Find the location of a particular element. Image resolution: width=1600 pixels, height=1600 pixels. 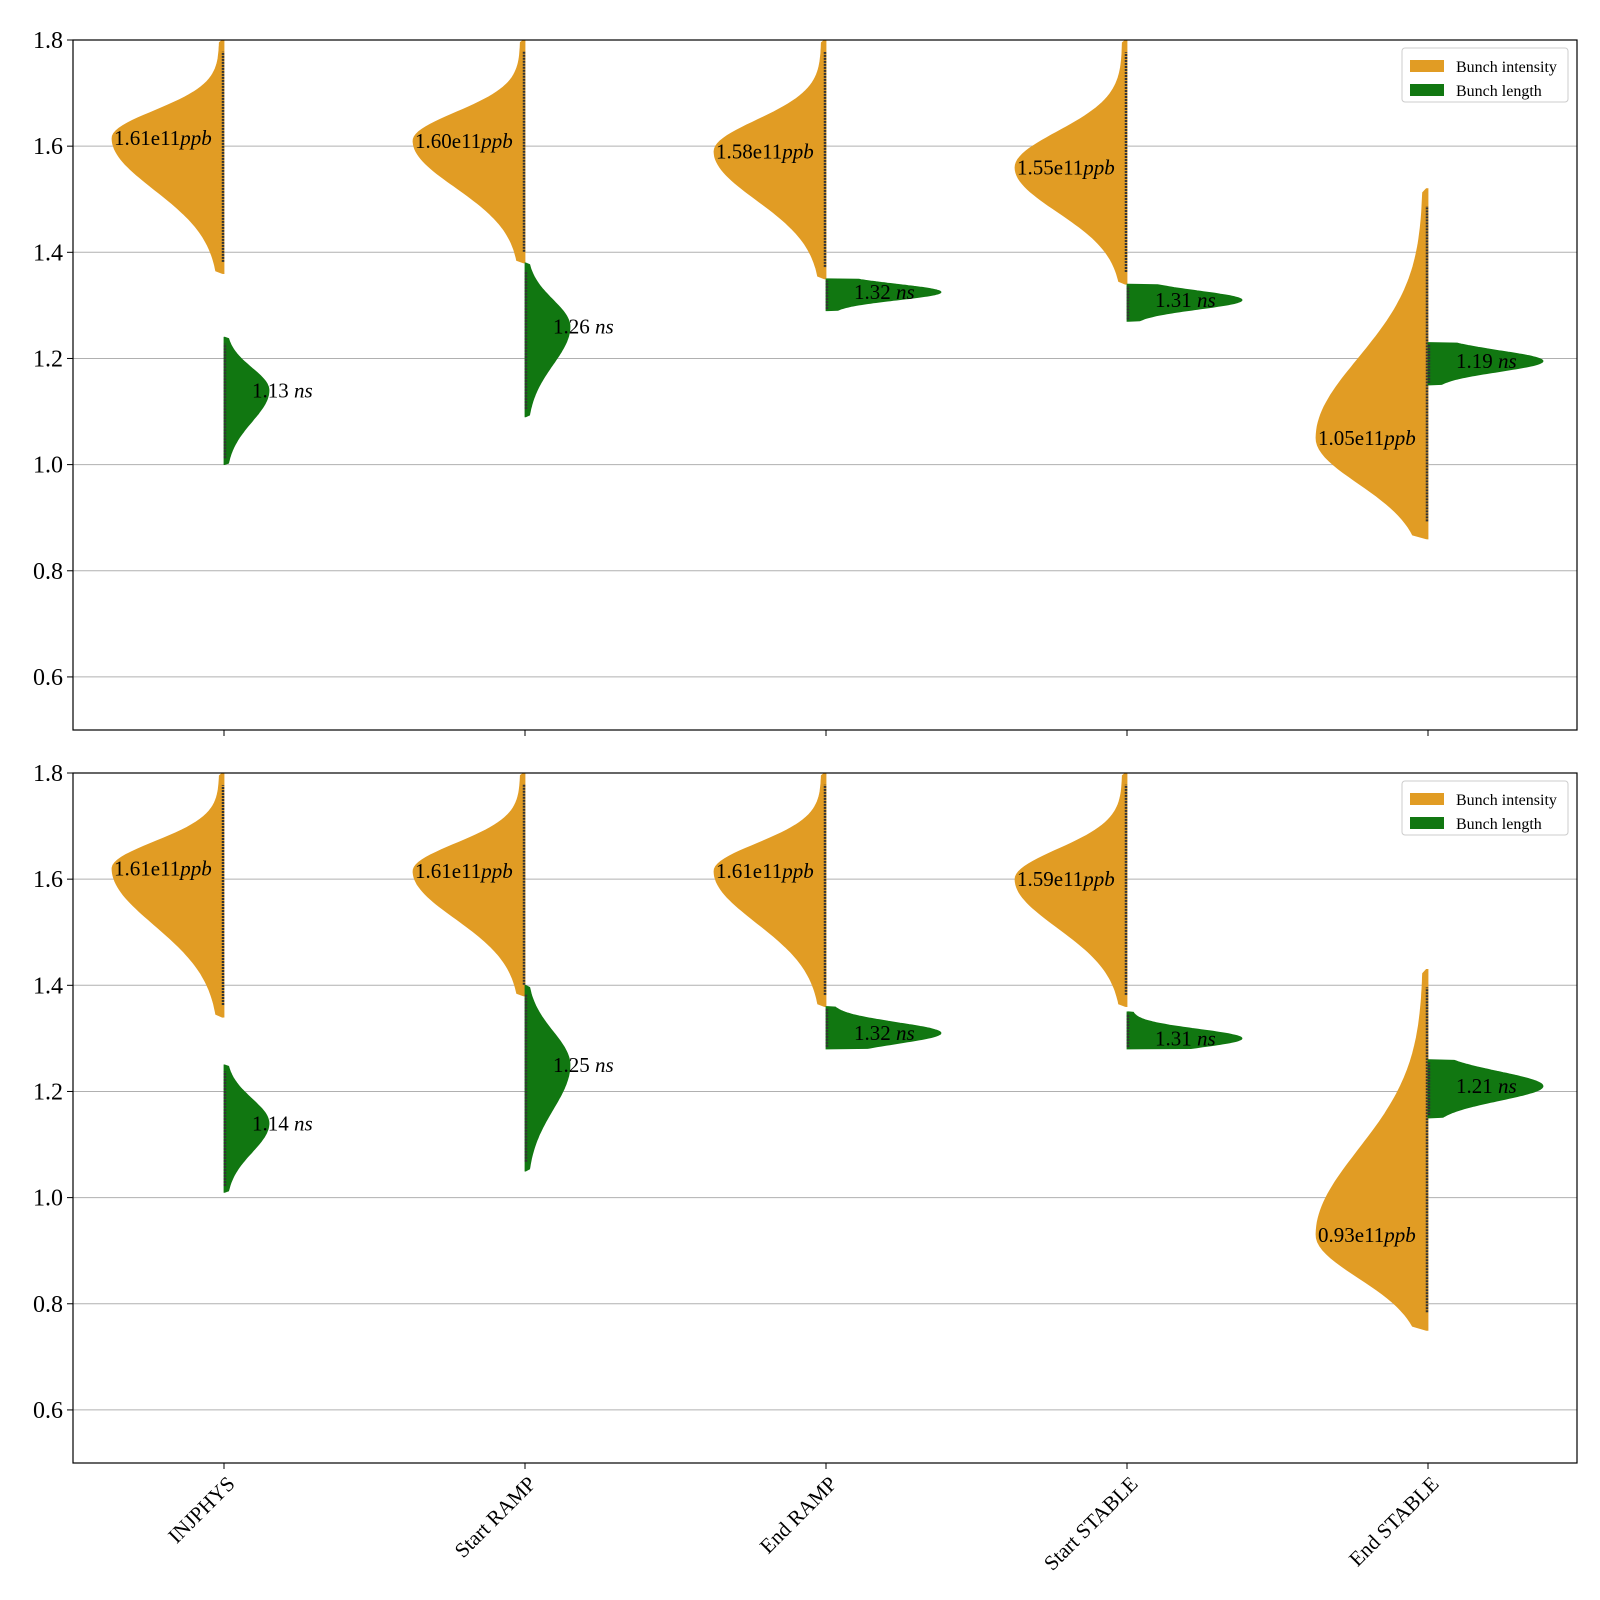

x-tick-label: End STABLE is located at coordinates (1394, 1522).